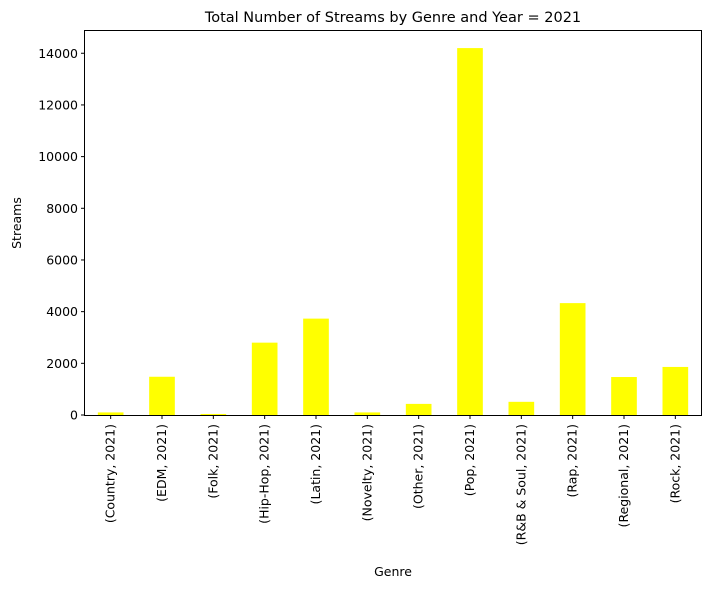 The width and height of the screenshot is (713, 589). I want to click on x-tick-label: (Pop, 2021), so click(469, 460).